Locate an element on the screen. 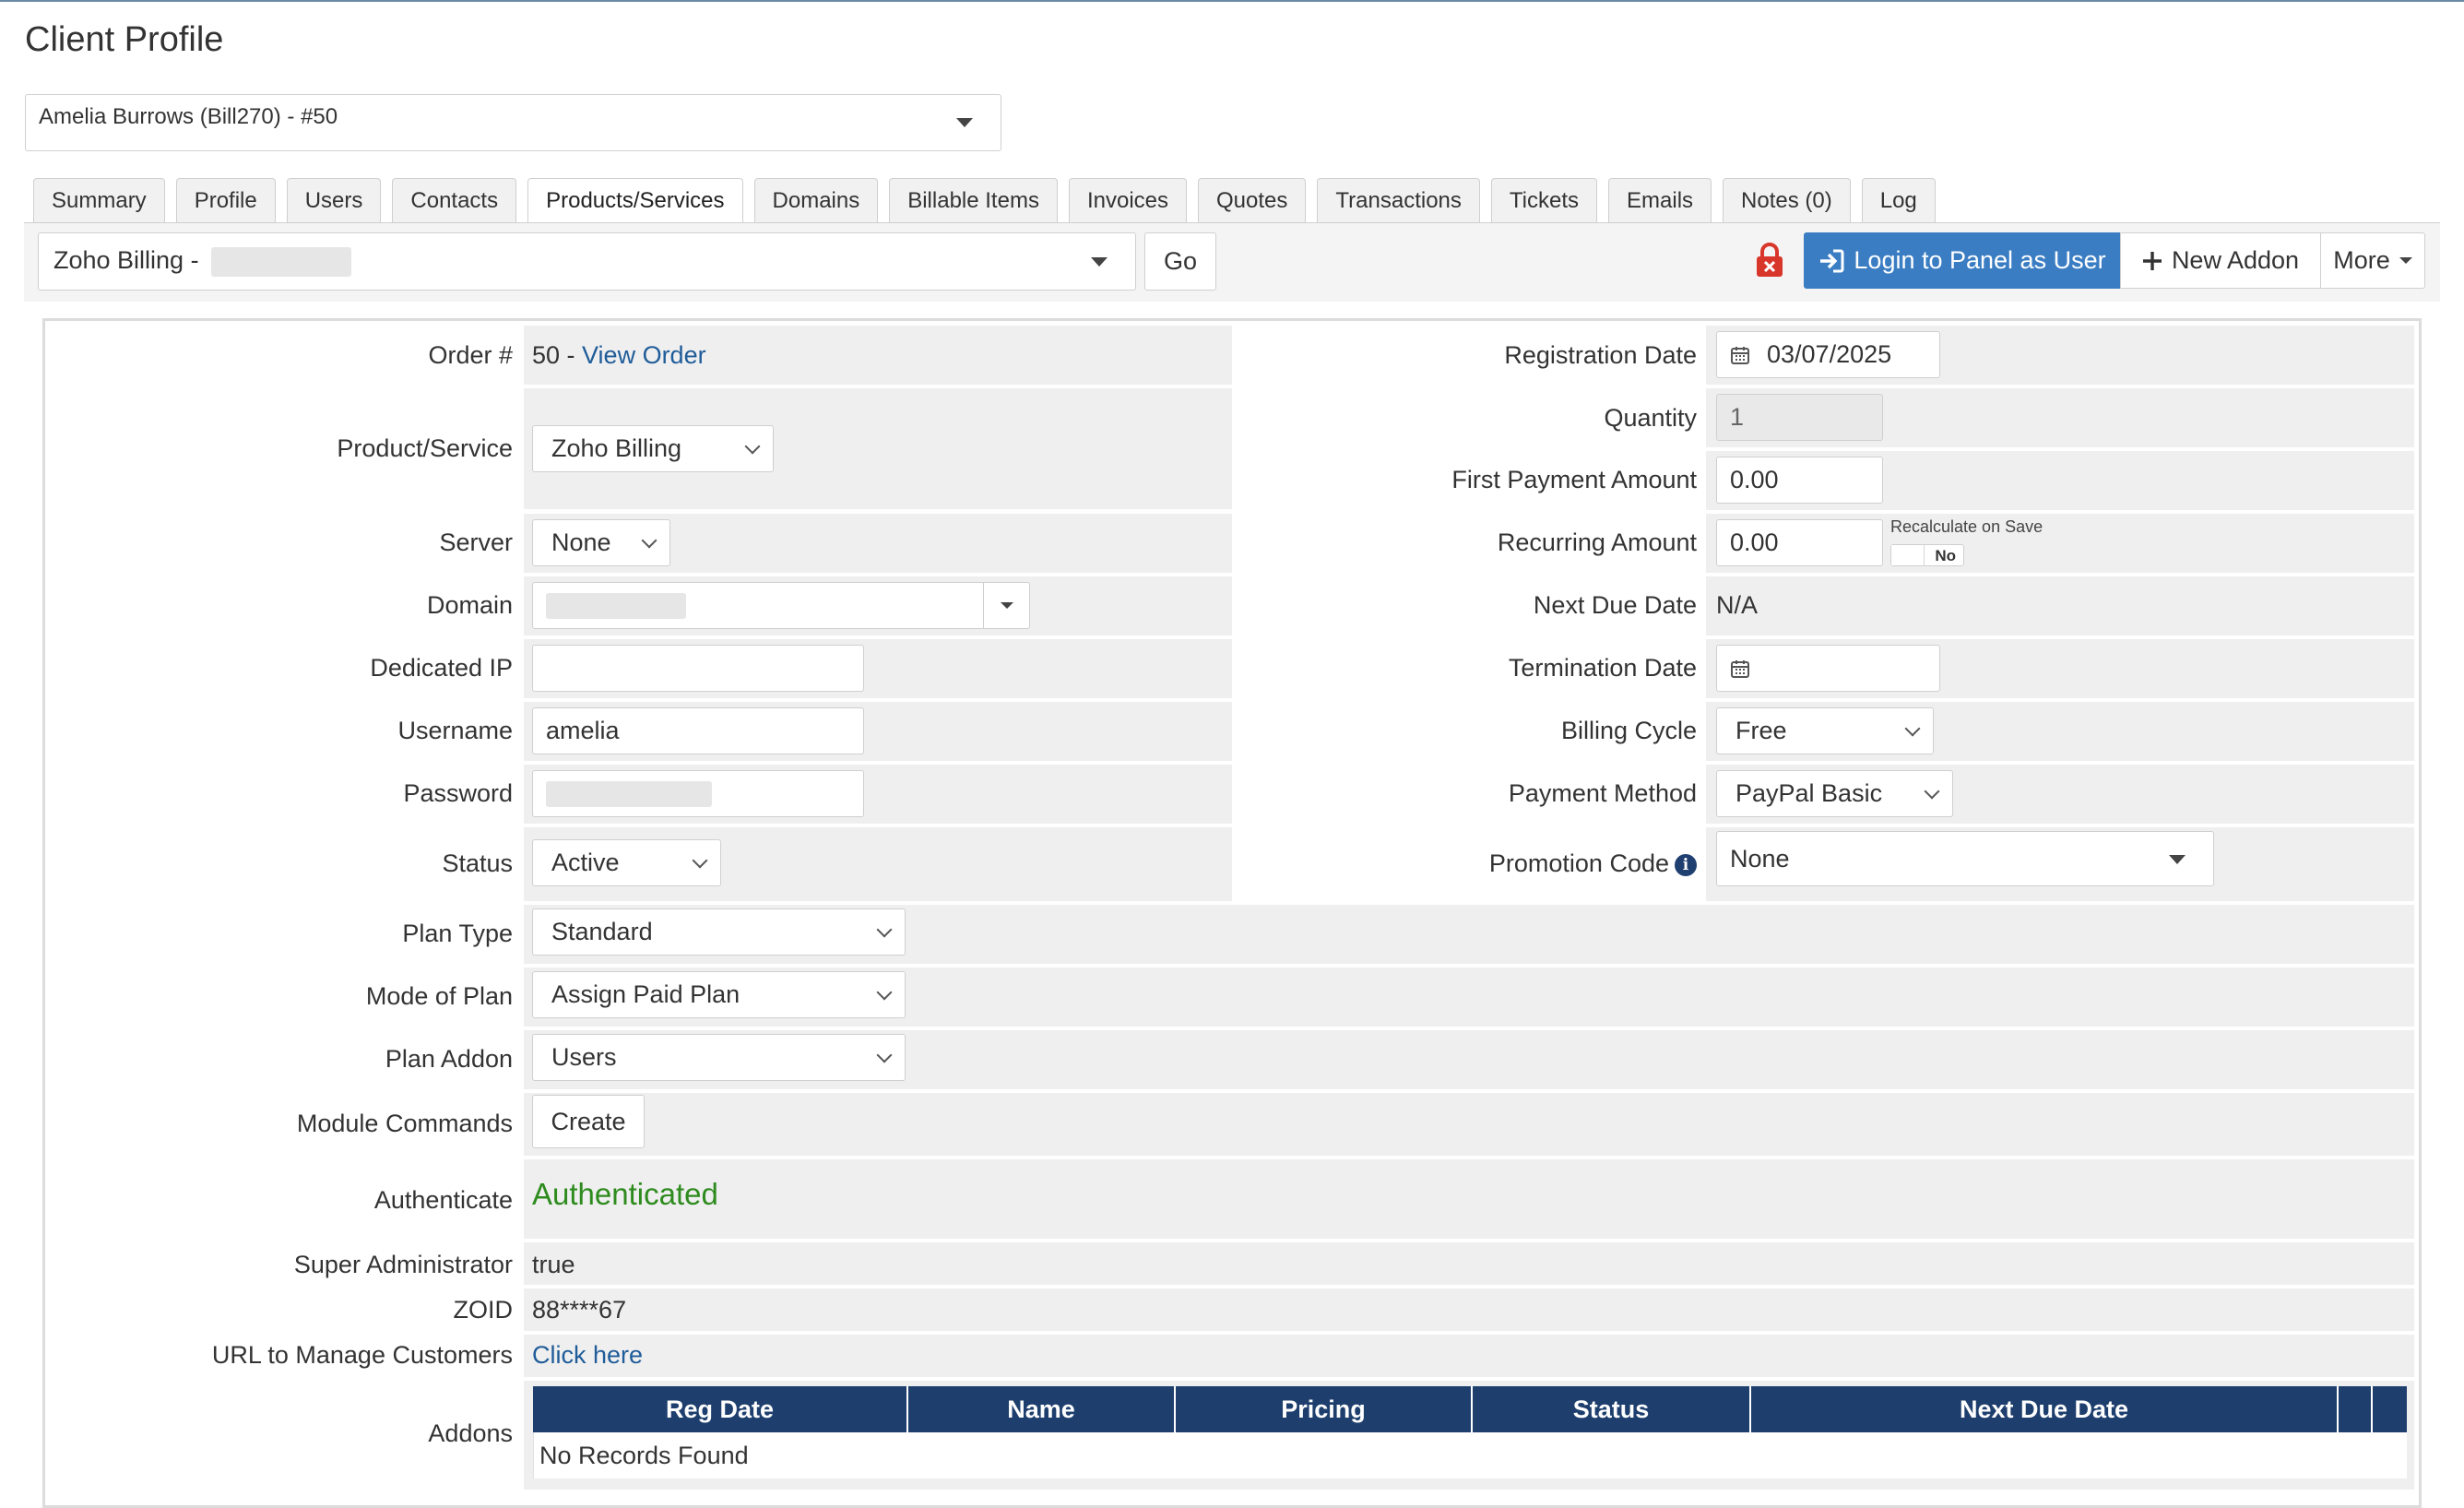 The height and width of the screenshot is (1508, 2464). module-commands-label: Module Commands is located at coordinates (405, 1124).